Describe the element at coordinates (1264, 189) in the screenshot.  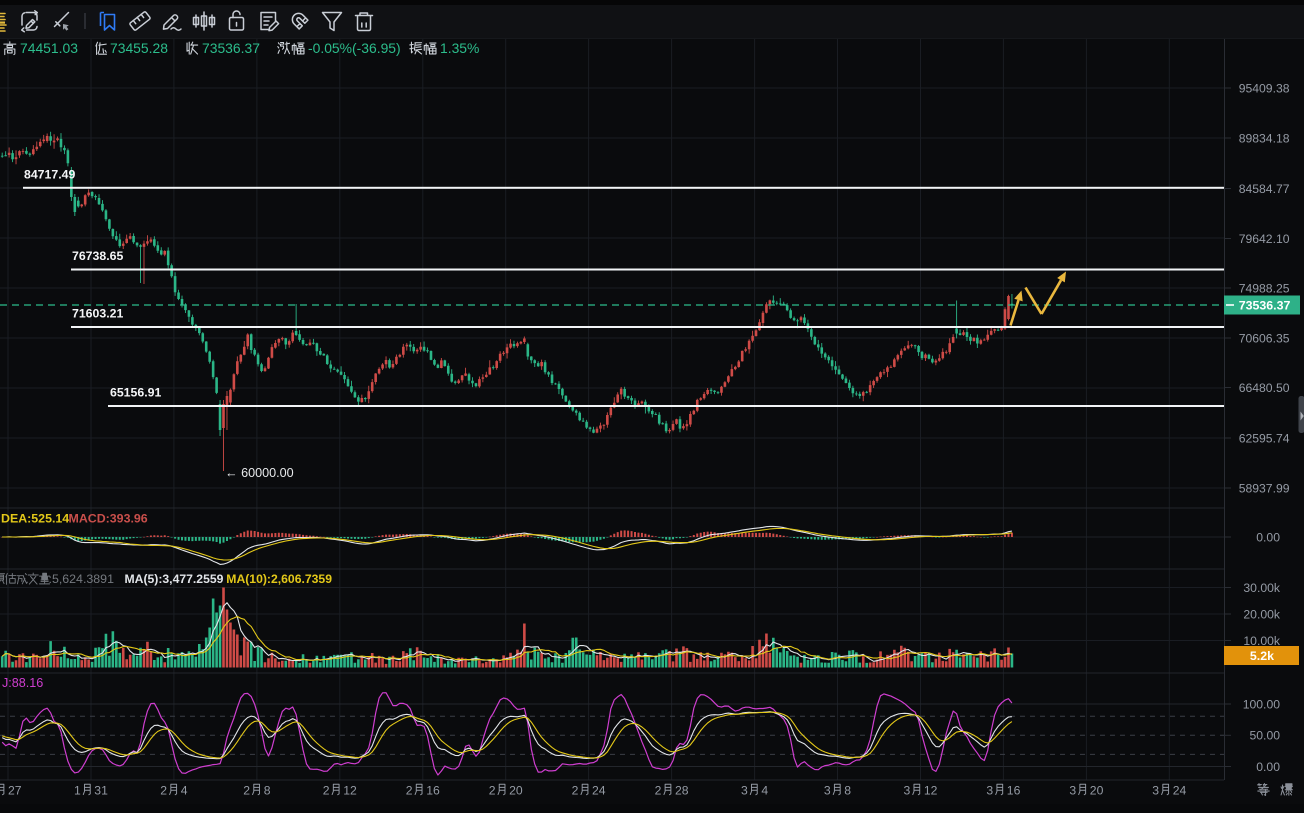
I see `svg-text: 84584.77` at that location.